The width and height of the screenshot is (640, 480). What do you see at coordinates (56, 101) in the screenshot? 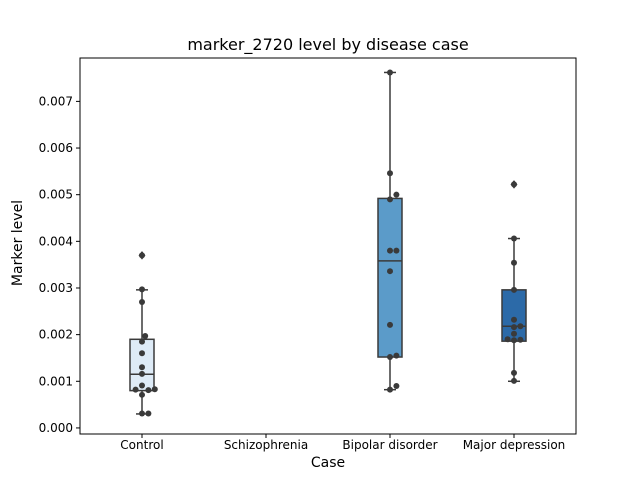
I see `y-tick-label: 0.007` at bounding box center [56, 101].